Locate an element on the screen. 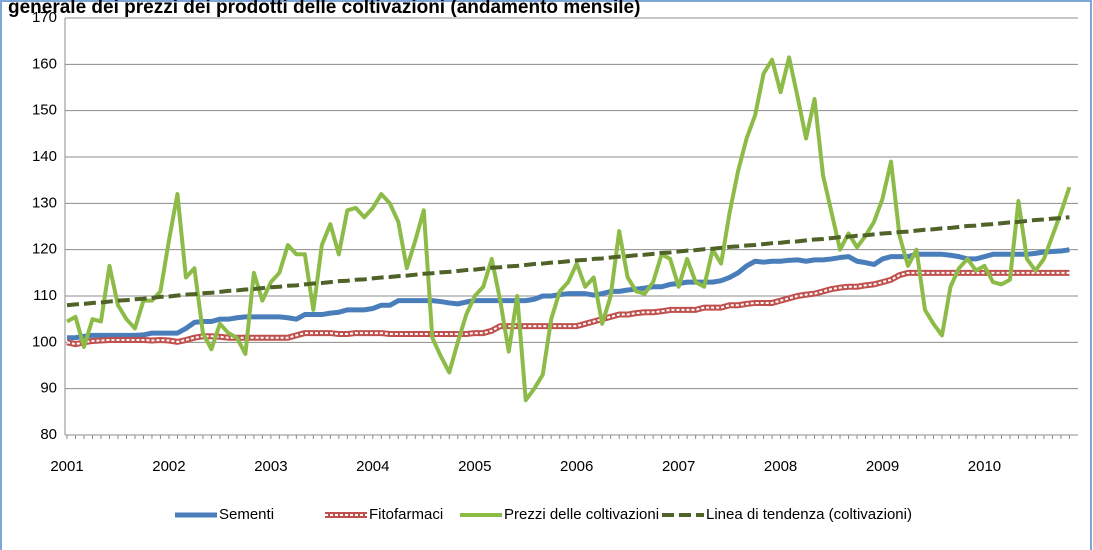  x-tick-label: 2010 is located at coordinates (984, 466).